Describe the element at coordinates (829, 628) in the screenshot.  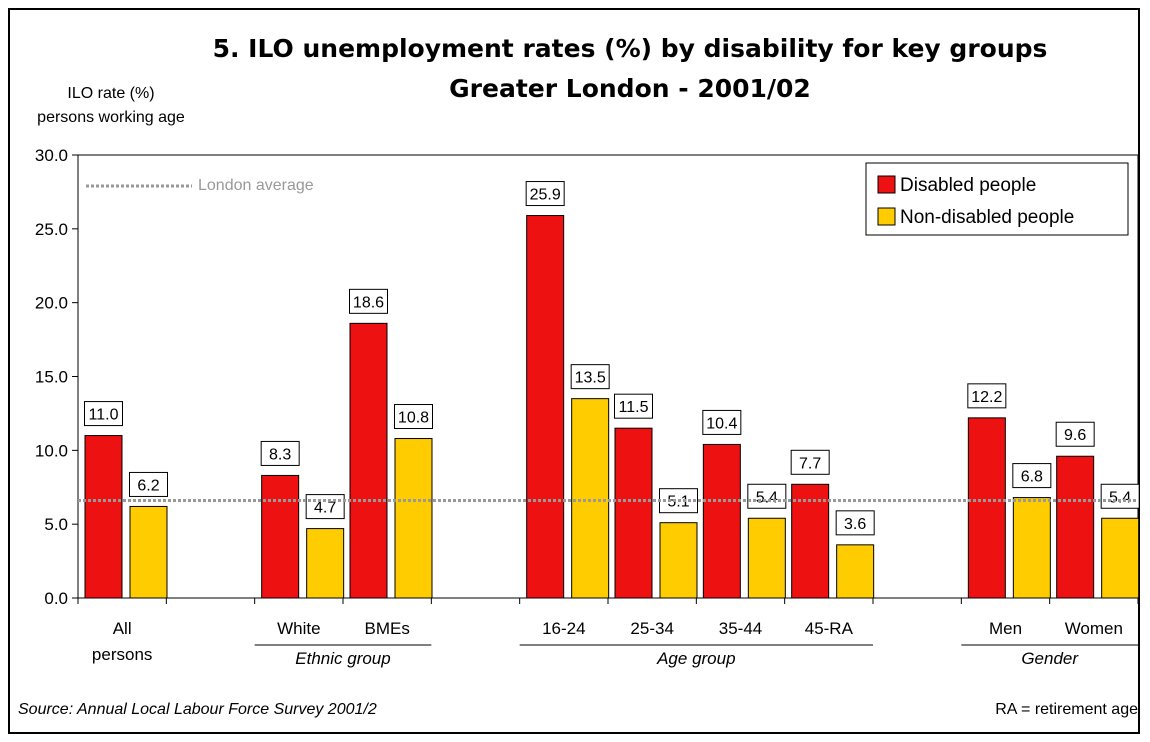
I see `category-label: 45-RA` at that location.